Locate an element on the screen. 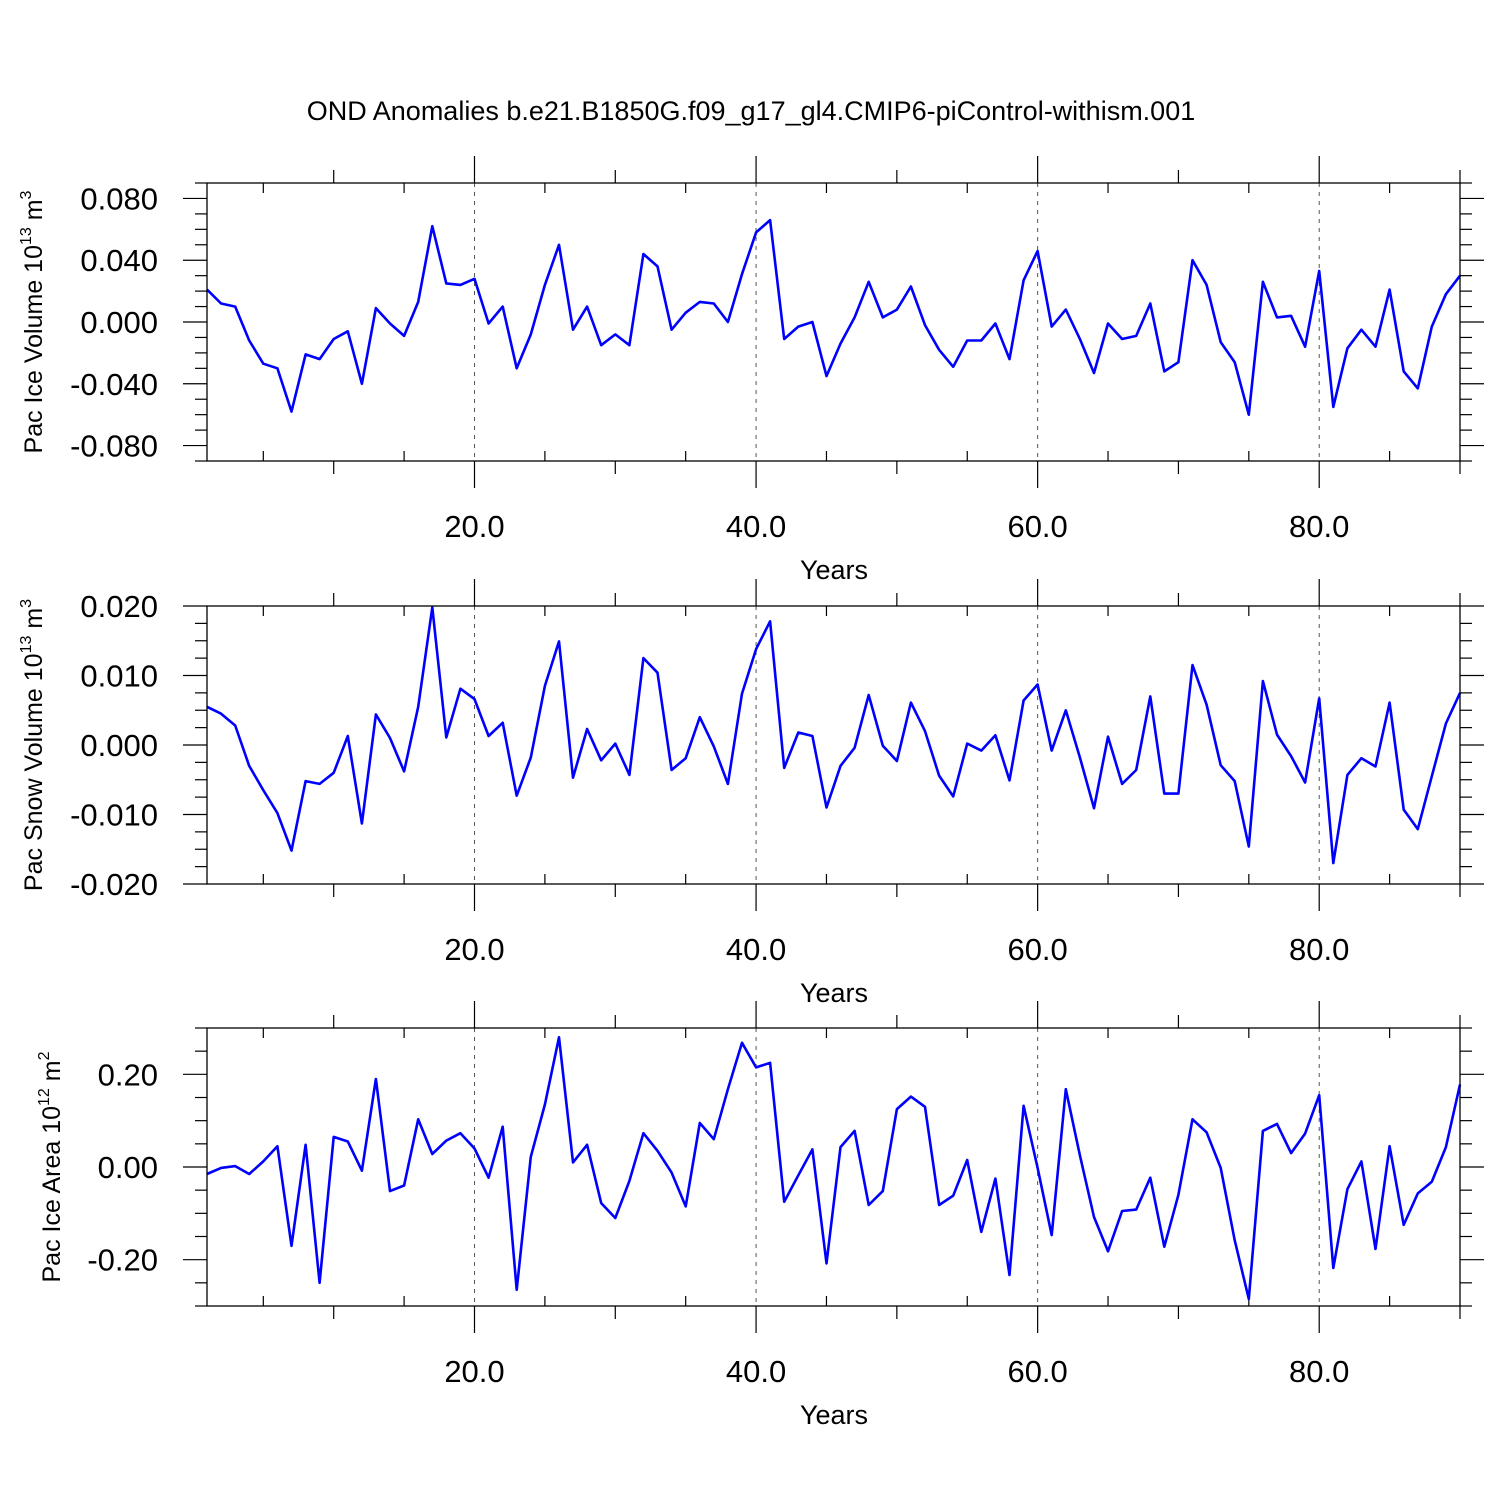 This screenshot has height=1500, width=1500. y-tick-label: 0.080 is located at coordinates (119, 198).